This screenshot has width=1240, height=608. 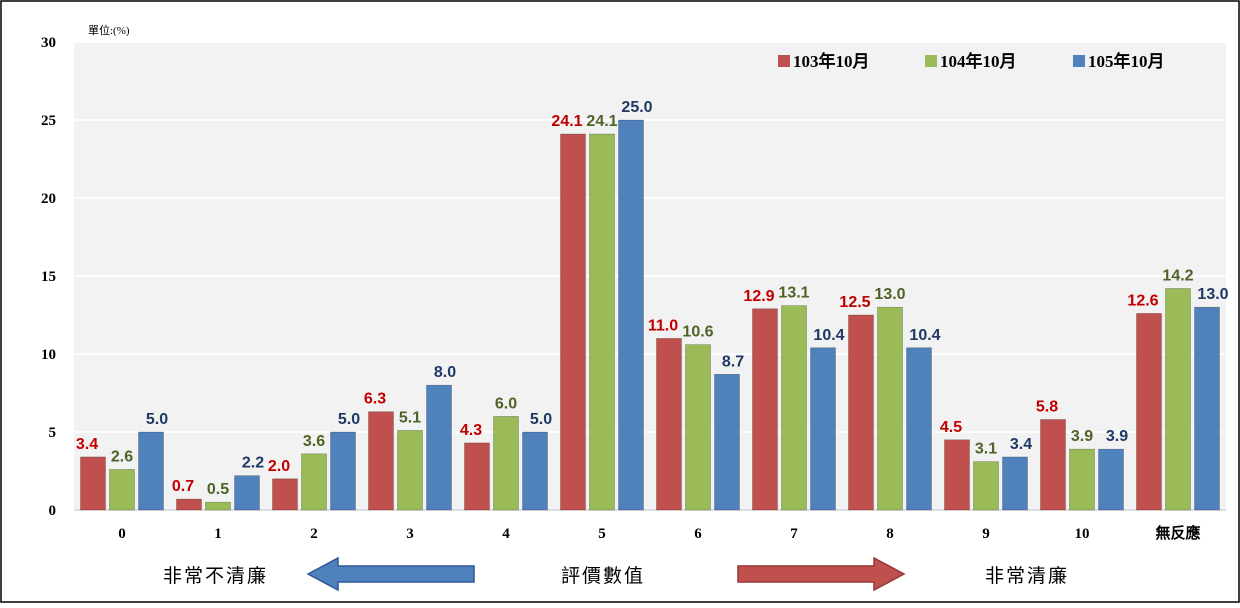 I want to click on data-label: 5.1, so click(x=410, y=417).